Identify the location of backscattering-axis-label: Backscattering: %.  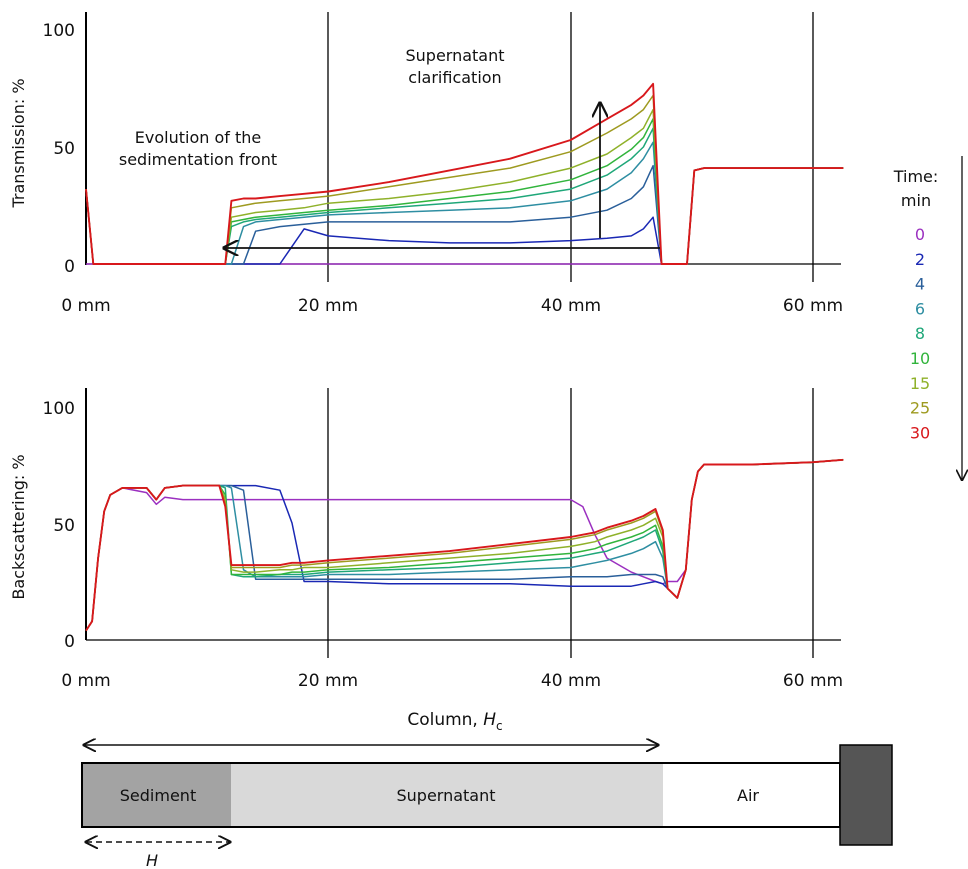
(18, 526).